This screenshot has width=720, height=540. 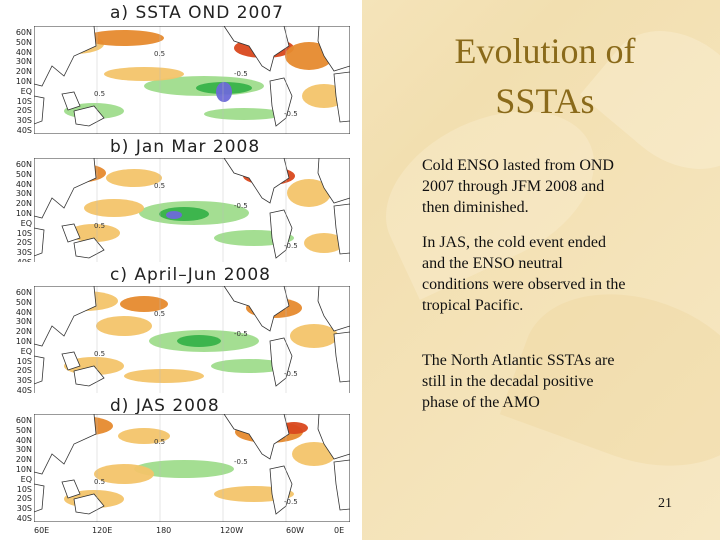 I want to click on panel-c-title: c) April–Jun 2008, so click(x=181, y=275).